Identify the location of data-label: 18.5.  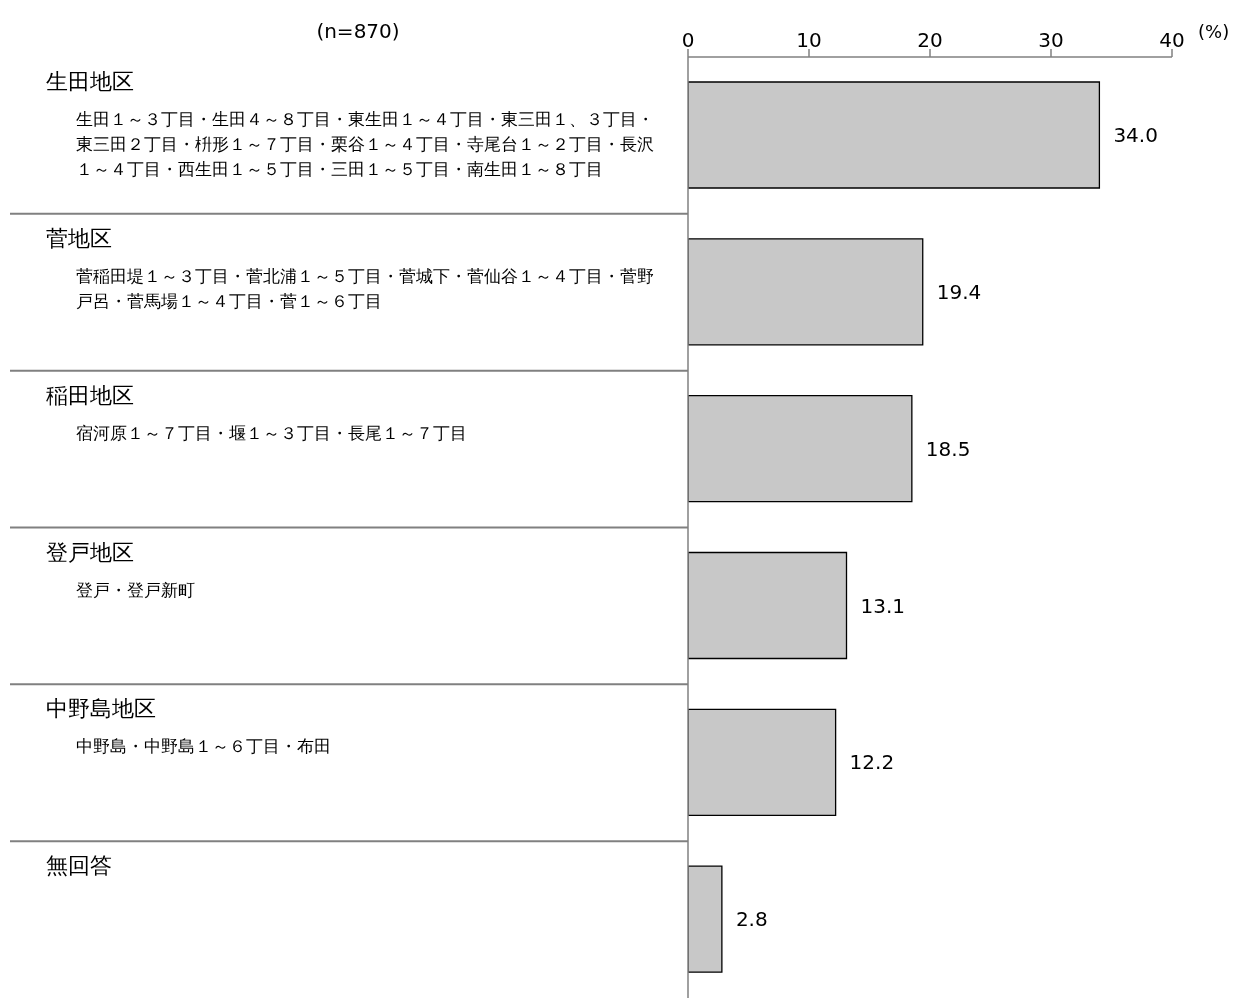
(948, 448).